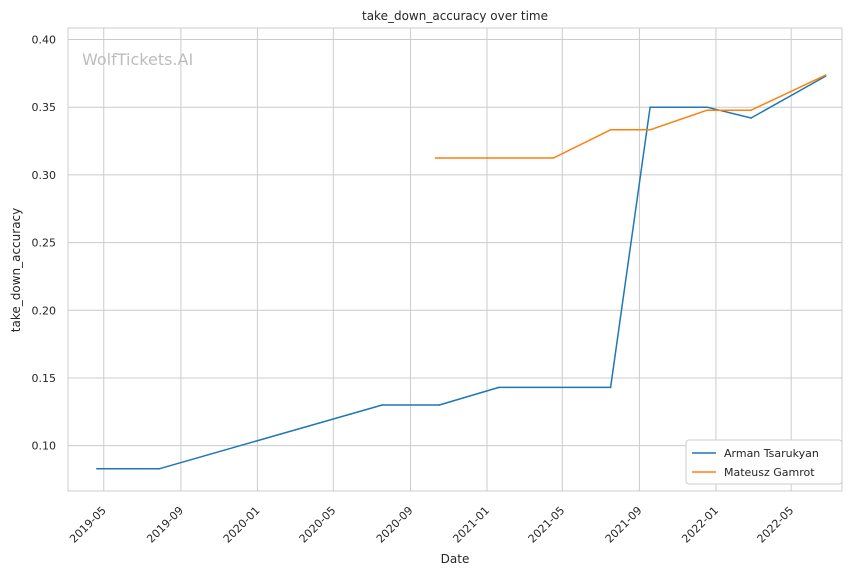 Image resolution: width=852 pixels, height=579 pixels. Describe the element at coordinates (631, 116) in the screenshot. I see `series-line-mateusz-gamrot` at that location.